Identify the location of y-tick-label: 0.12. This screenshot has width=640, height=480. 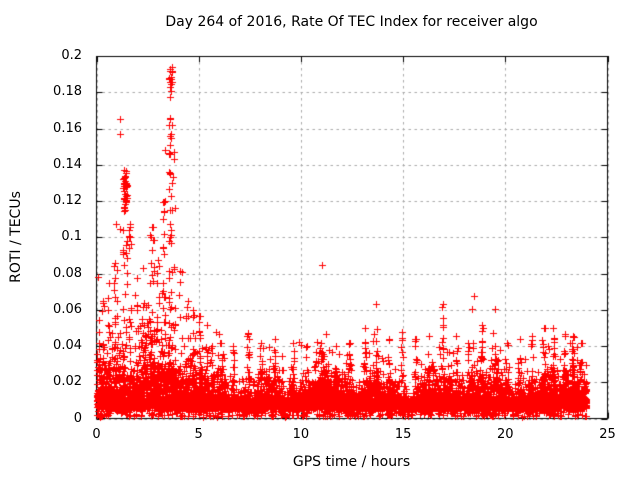
(67, 200).